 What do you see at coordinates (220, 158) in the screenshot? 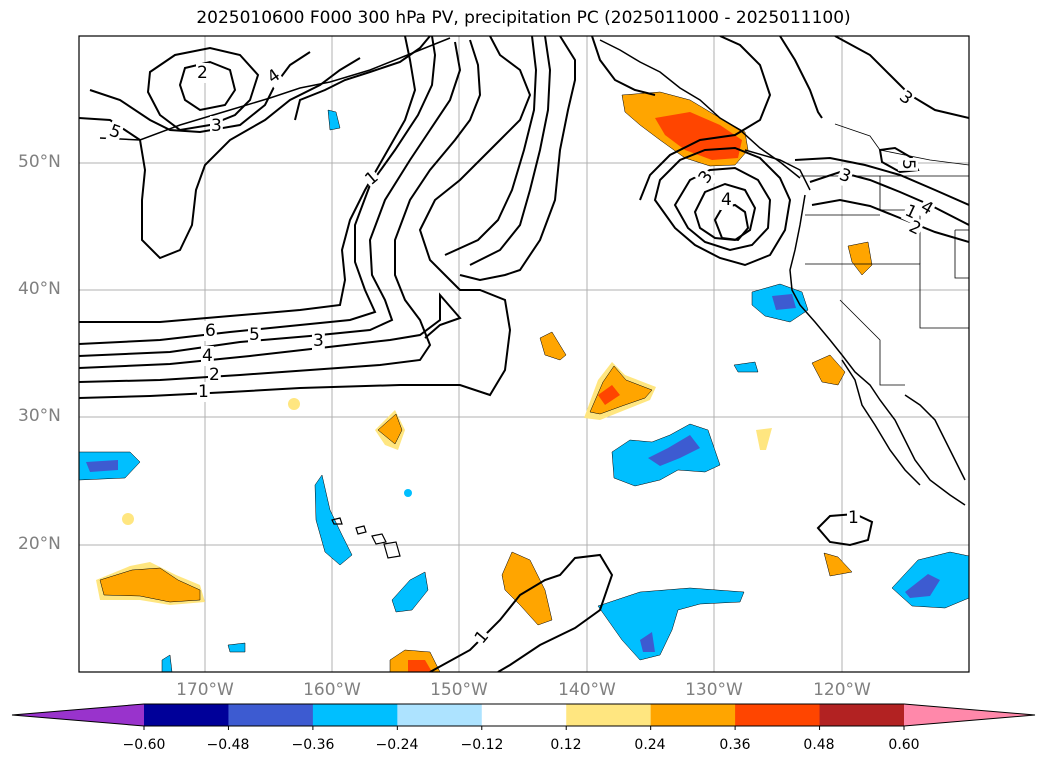
I see `pv-contour-5-west` at bounding box center [220, 158].